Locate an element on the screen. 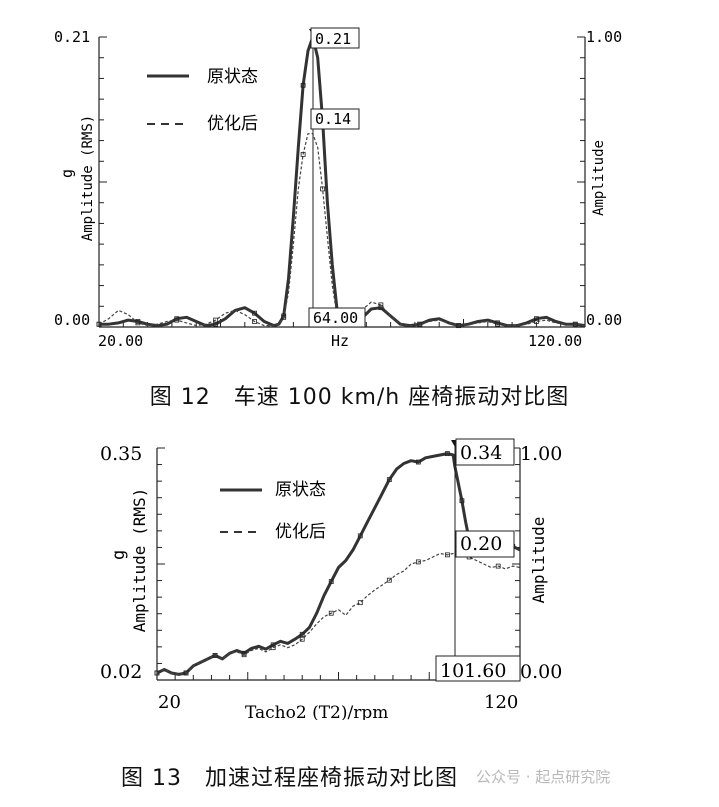 This screenshot has height=807, width=719. chart-13-x-axis-label: Tacho2 (T2)/rpm is located at coordinates (316, 711).